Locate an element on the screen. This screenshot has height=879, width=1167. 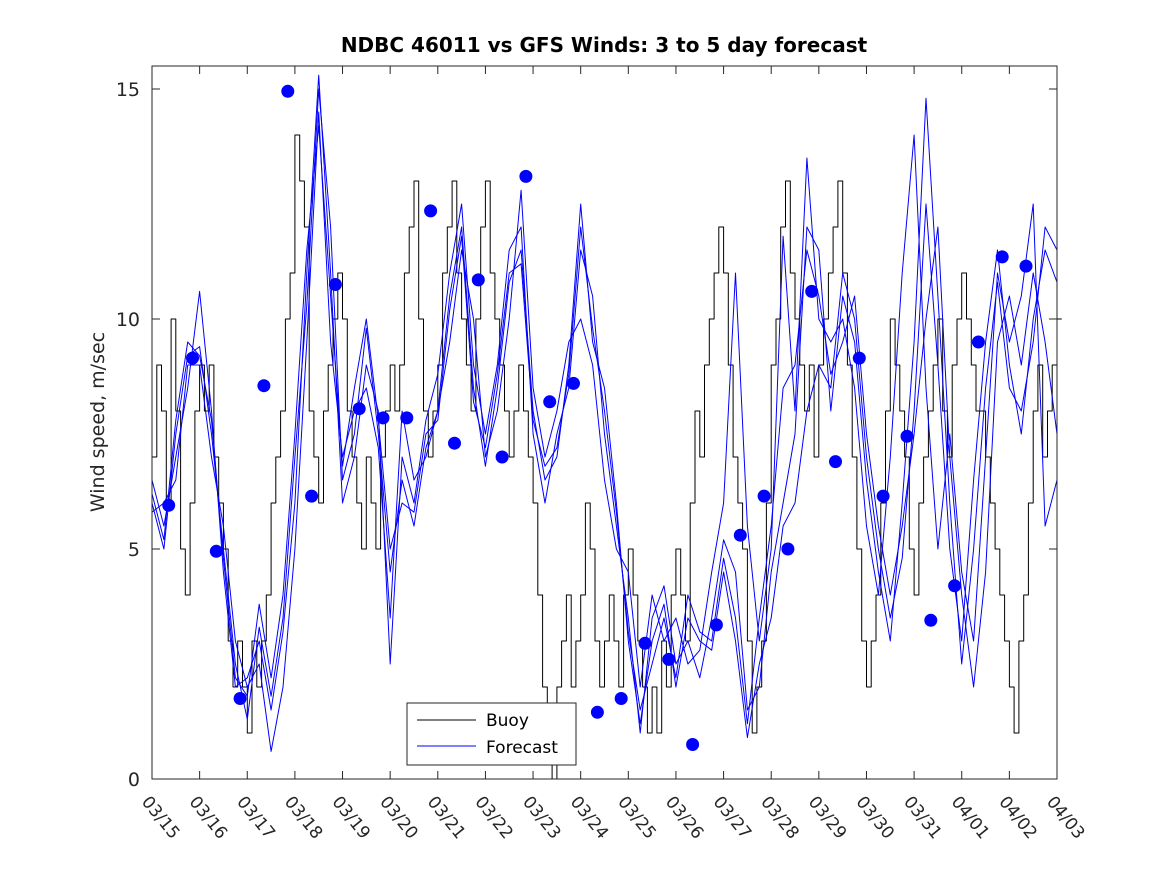
legend-forecast-label: Forecast is located at coordinates (522, 748).